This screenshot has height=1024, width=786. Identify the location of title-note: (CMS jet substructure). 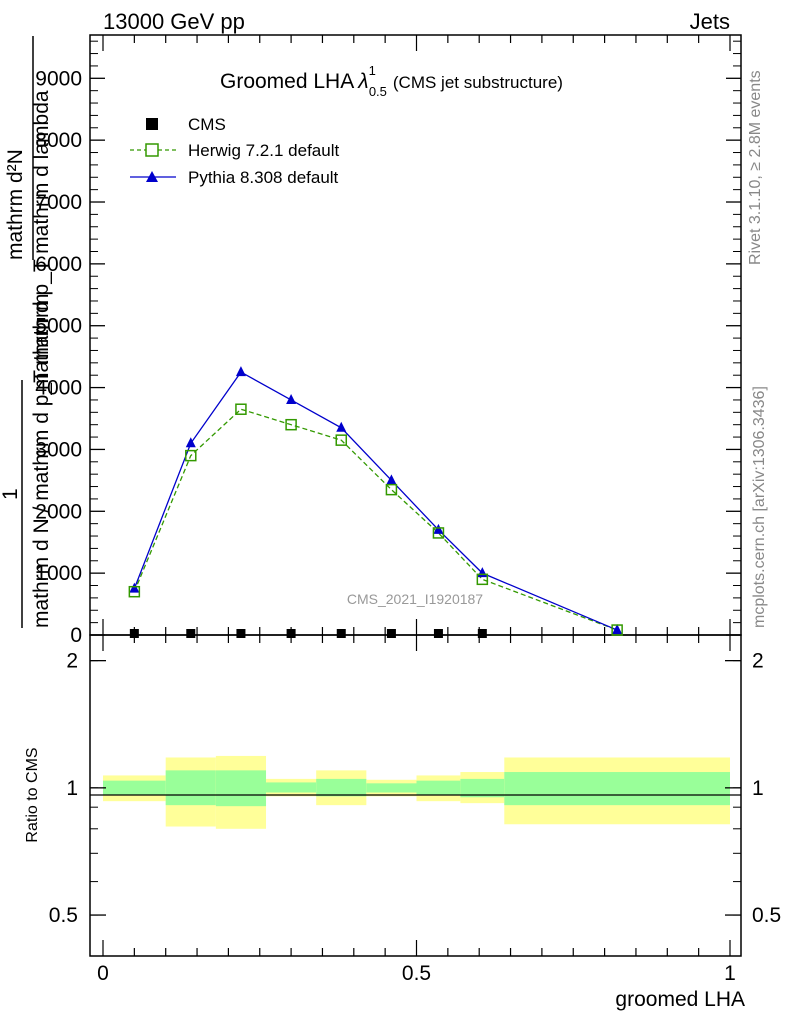
(478, 82).